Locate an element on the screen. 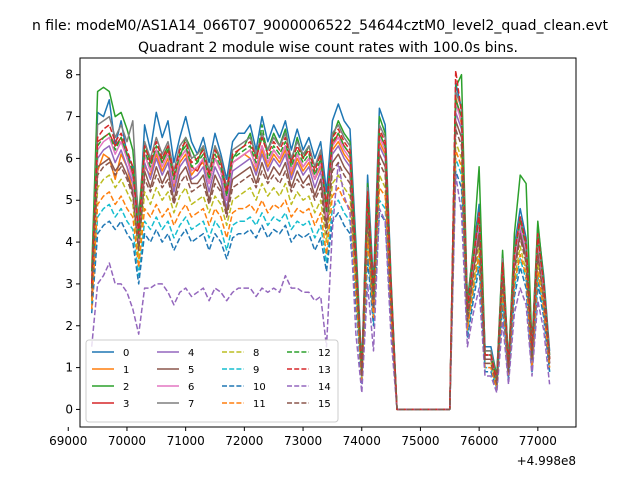  legend-label-6: 6 is located at coordinates (191, 387).